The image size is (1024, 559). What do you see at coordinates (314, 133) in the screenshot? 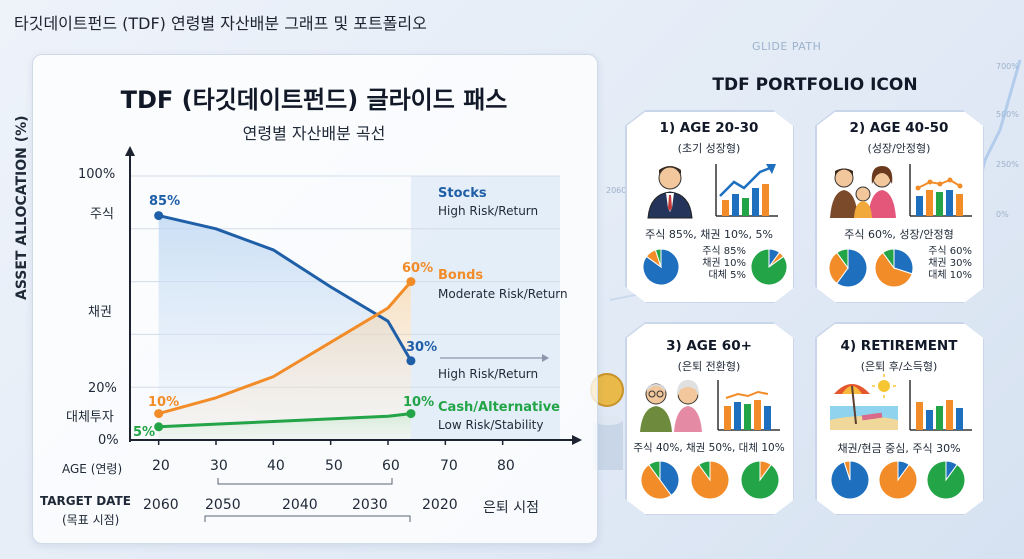
I see `chart-subtitle: 연령별 자산배분 곡선` at bounding box center [314, 133].